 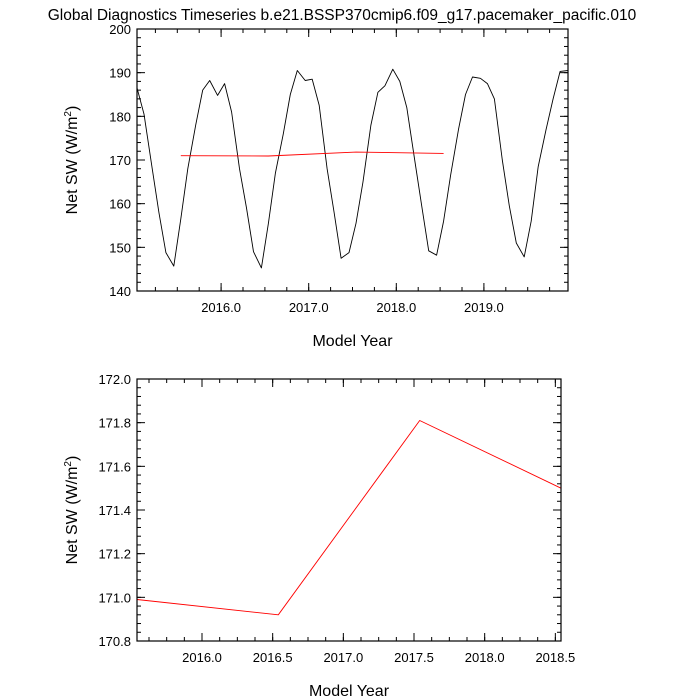 I want to click on y-tick-label: 171.8, so click(x=114, y=423).